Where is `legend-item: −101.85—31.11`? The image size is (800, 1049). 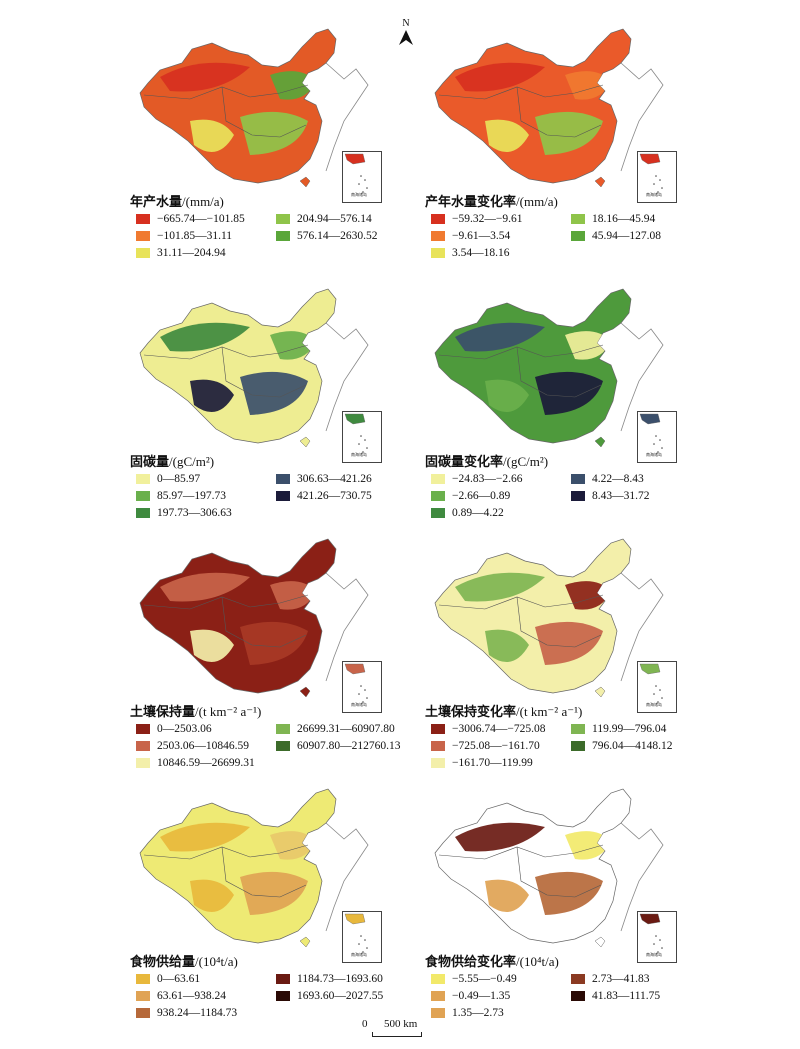
legend-item: −101.85—31.11 is located at coordinates (184, 236).